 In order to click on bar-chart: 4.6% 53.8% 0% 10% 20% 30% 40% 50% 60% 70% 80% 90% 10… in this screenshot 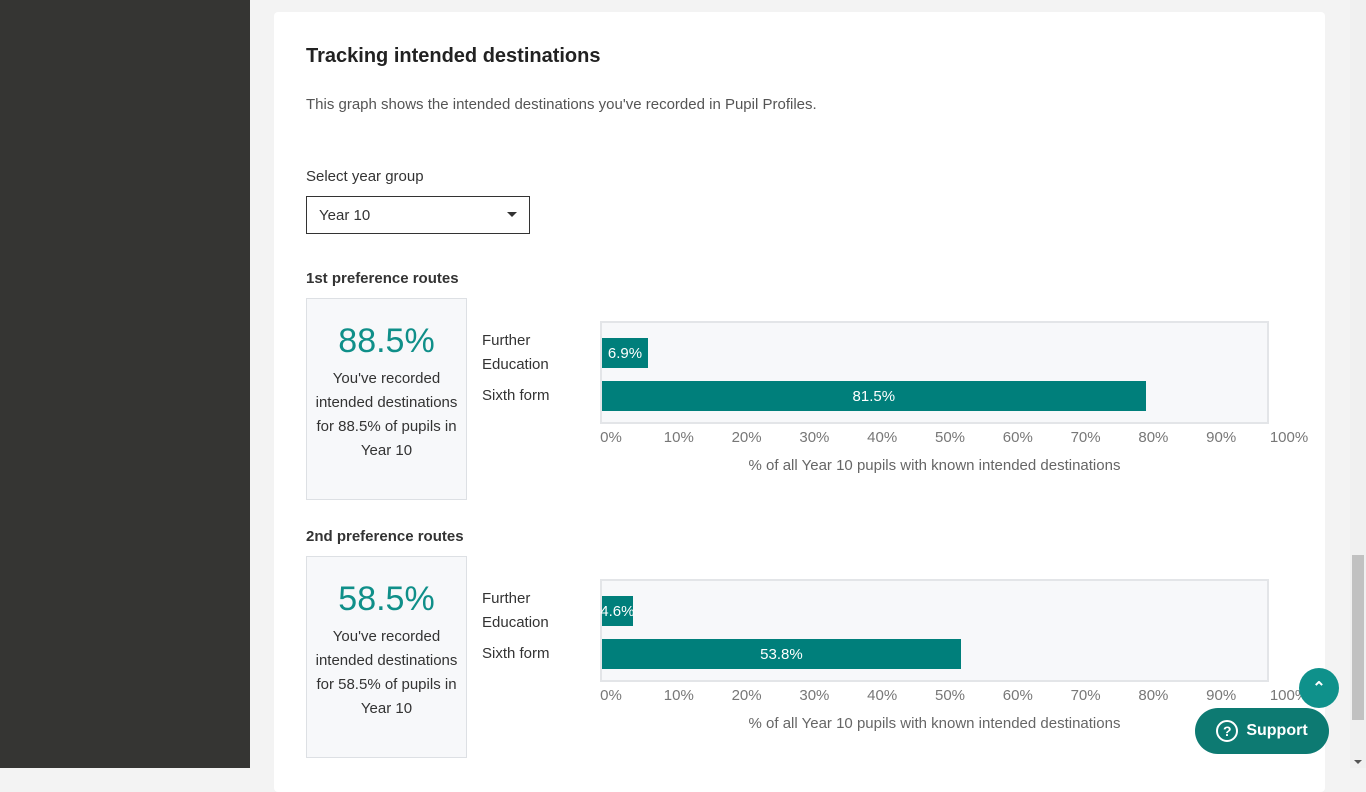, I will do `click(960, 655)`.